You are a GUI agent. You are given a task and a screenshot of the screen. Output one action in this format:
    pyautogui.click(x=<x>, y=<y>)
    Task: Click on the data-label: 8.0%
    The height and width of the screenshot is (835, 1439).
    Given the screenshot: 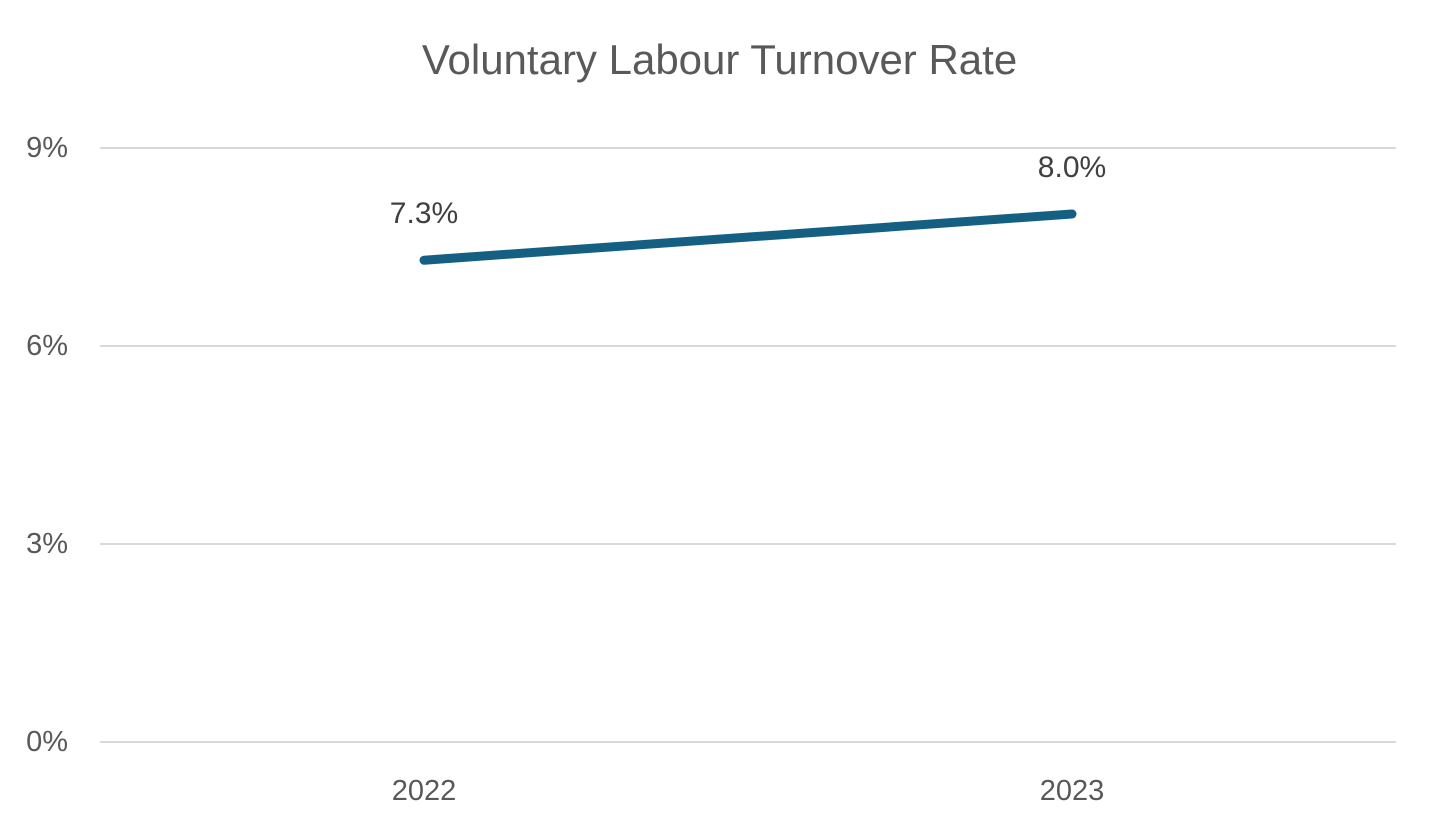 What is the action you would take?
    pyautogui.click(x=1072, y=167)
    